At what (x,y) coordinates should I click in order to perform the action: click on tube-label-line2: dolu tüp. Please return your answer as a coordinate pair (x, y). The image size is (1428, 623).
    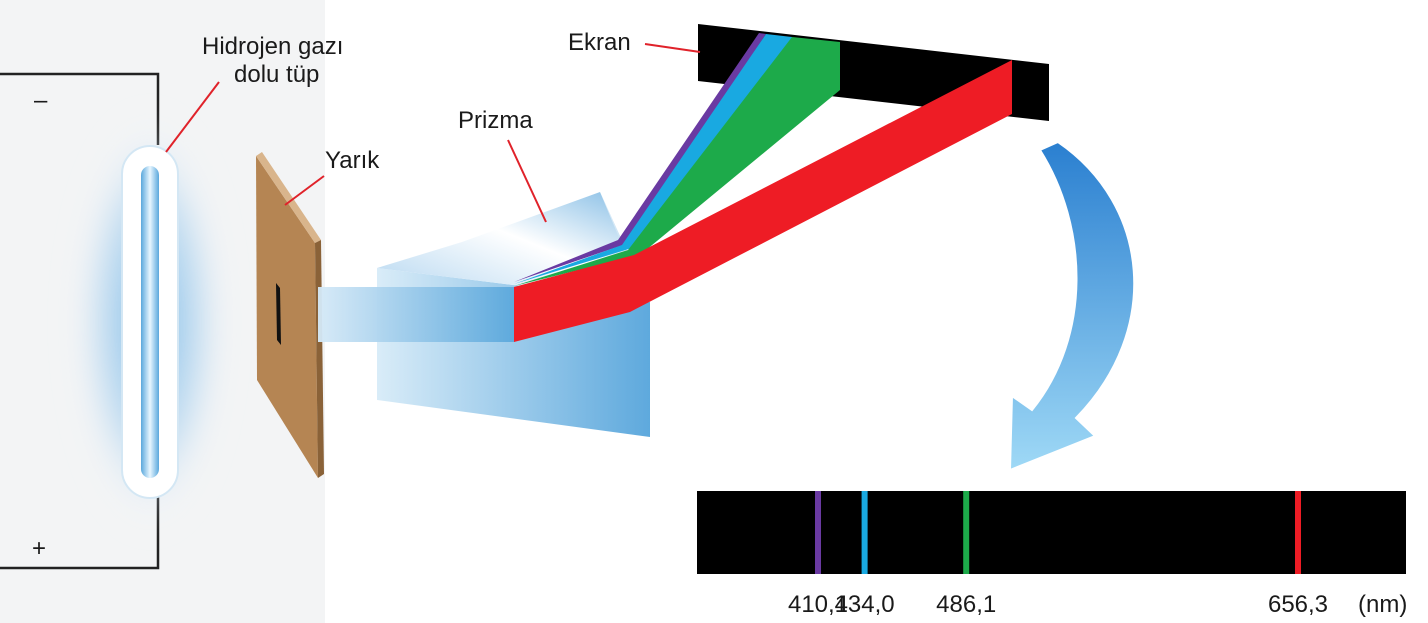
    Looking at the image, I should click on (276, 74).